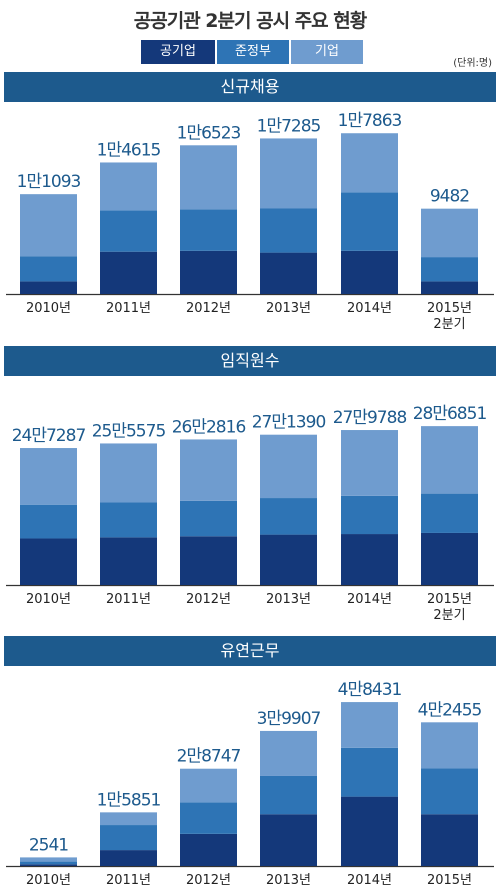 The image size is (500, 896). I want to click on value-label: 3만9907, so click(289, 719).